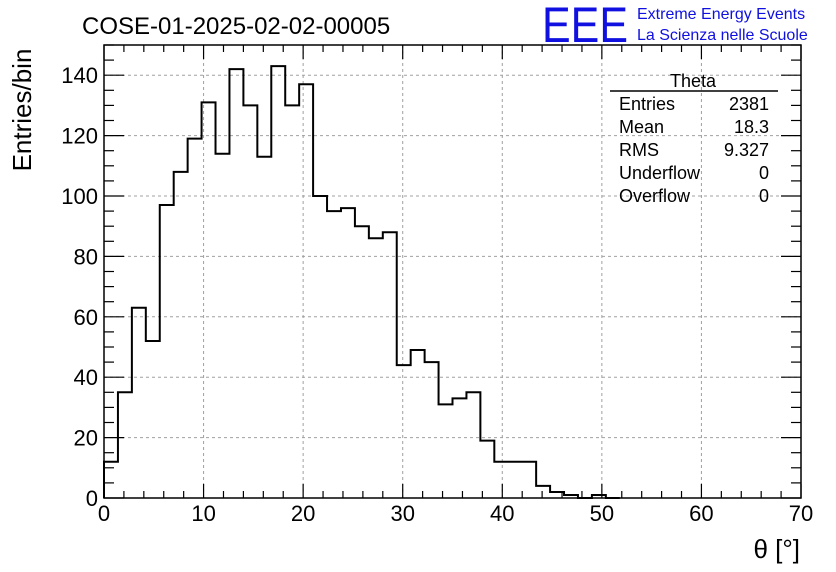  I want to click on stats-row-value: 2381, so click(749, 104).